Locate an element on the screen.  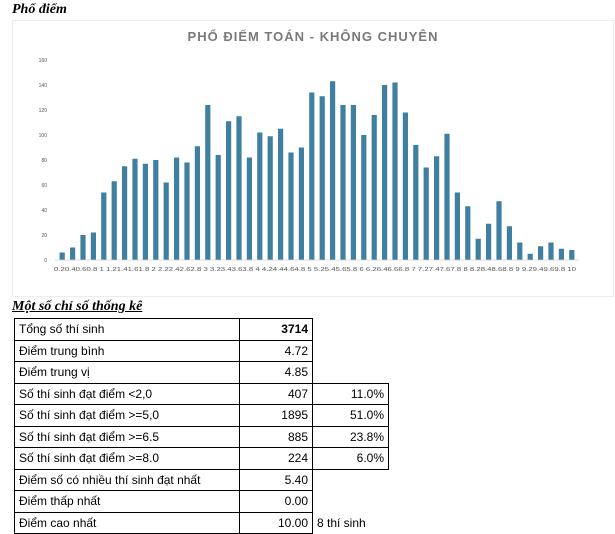
bar-3.4 is located at coordinates (229, 190).